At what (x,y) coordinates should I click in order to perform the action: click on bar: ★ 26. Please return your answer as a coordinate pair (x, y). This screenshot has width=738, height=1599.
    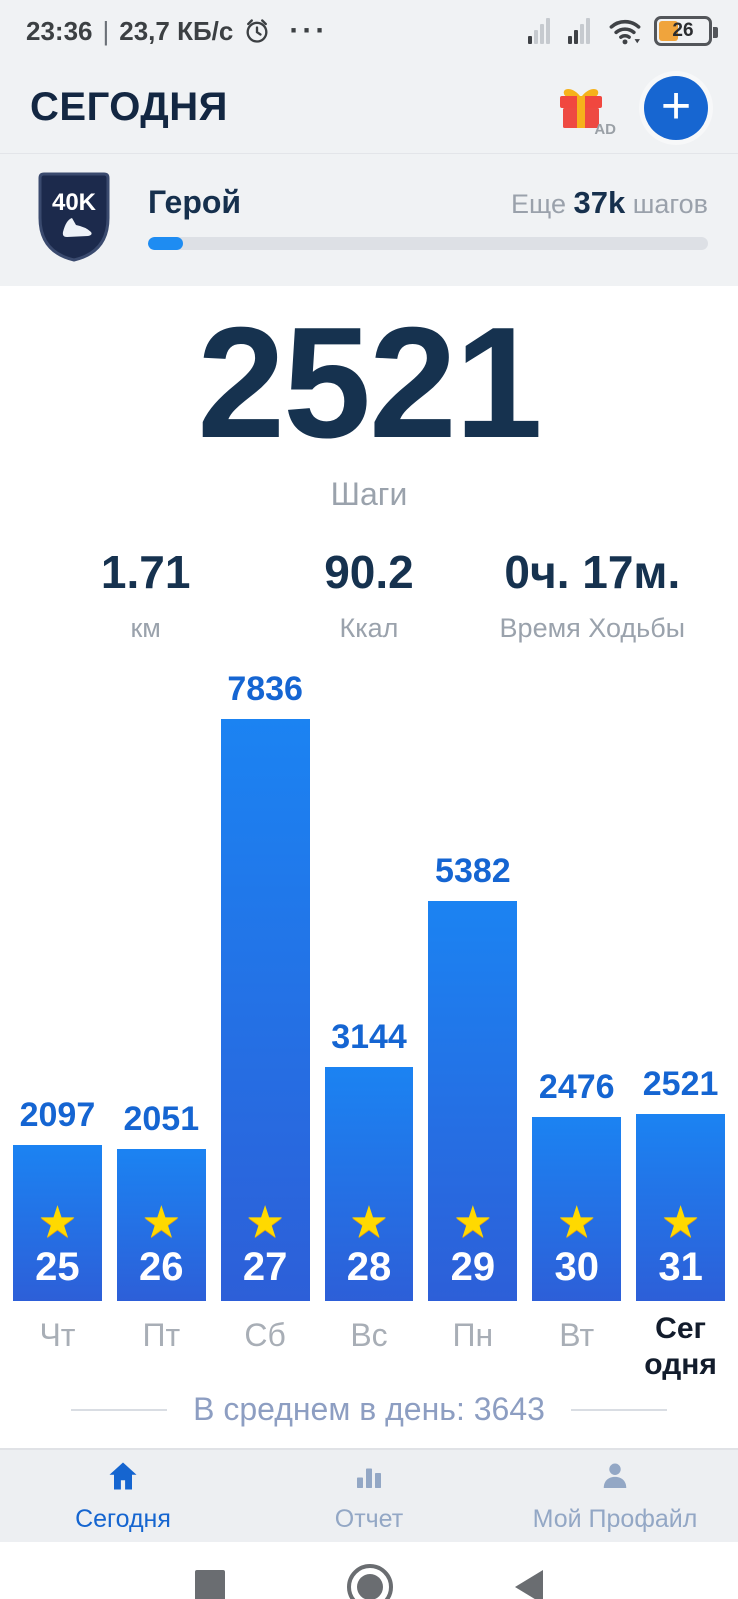
    Looking at the image, I should click on (161, 1225).